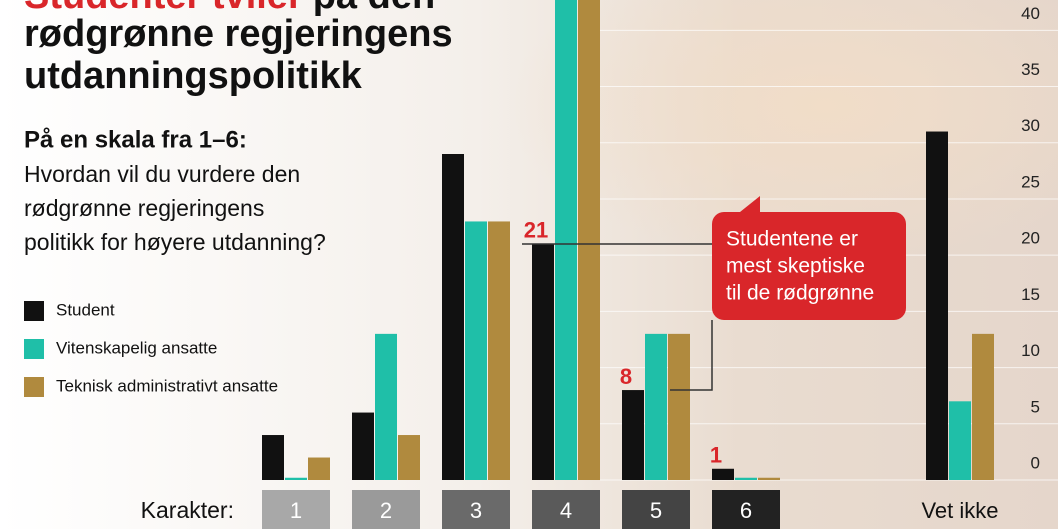  I want to click on callout-line, so click(691, 355).